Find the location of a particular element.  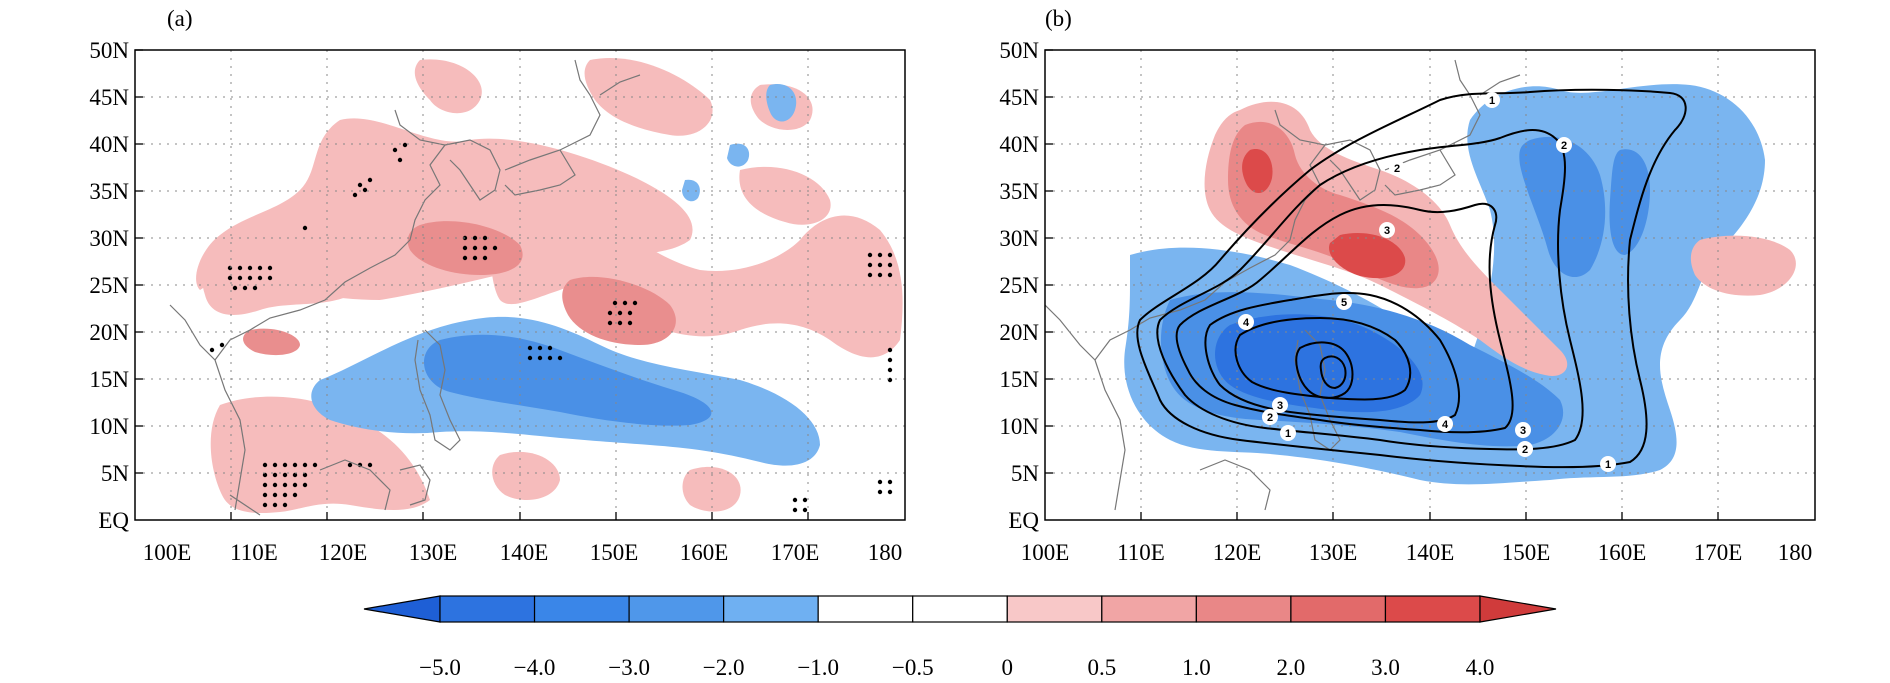

contour-label: 3 is located at coordinates (1523, 430).